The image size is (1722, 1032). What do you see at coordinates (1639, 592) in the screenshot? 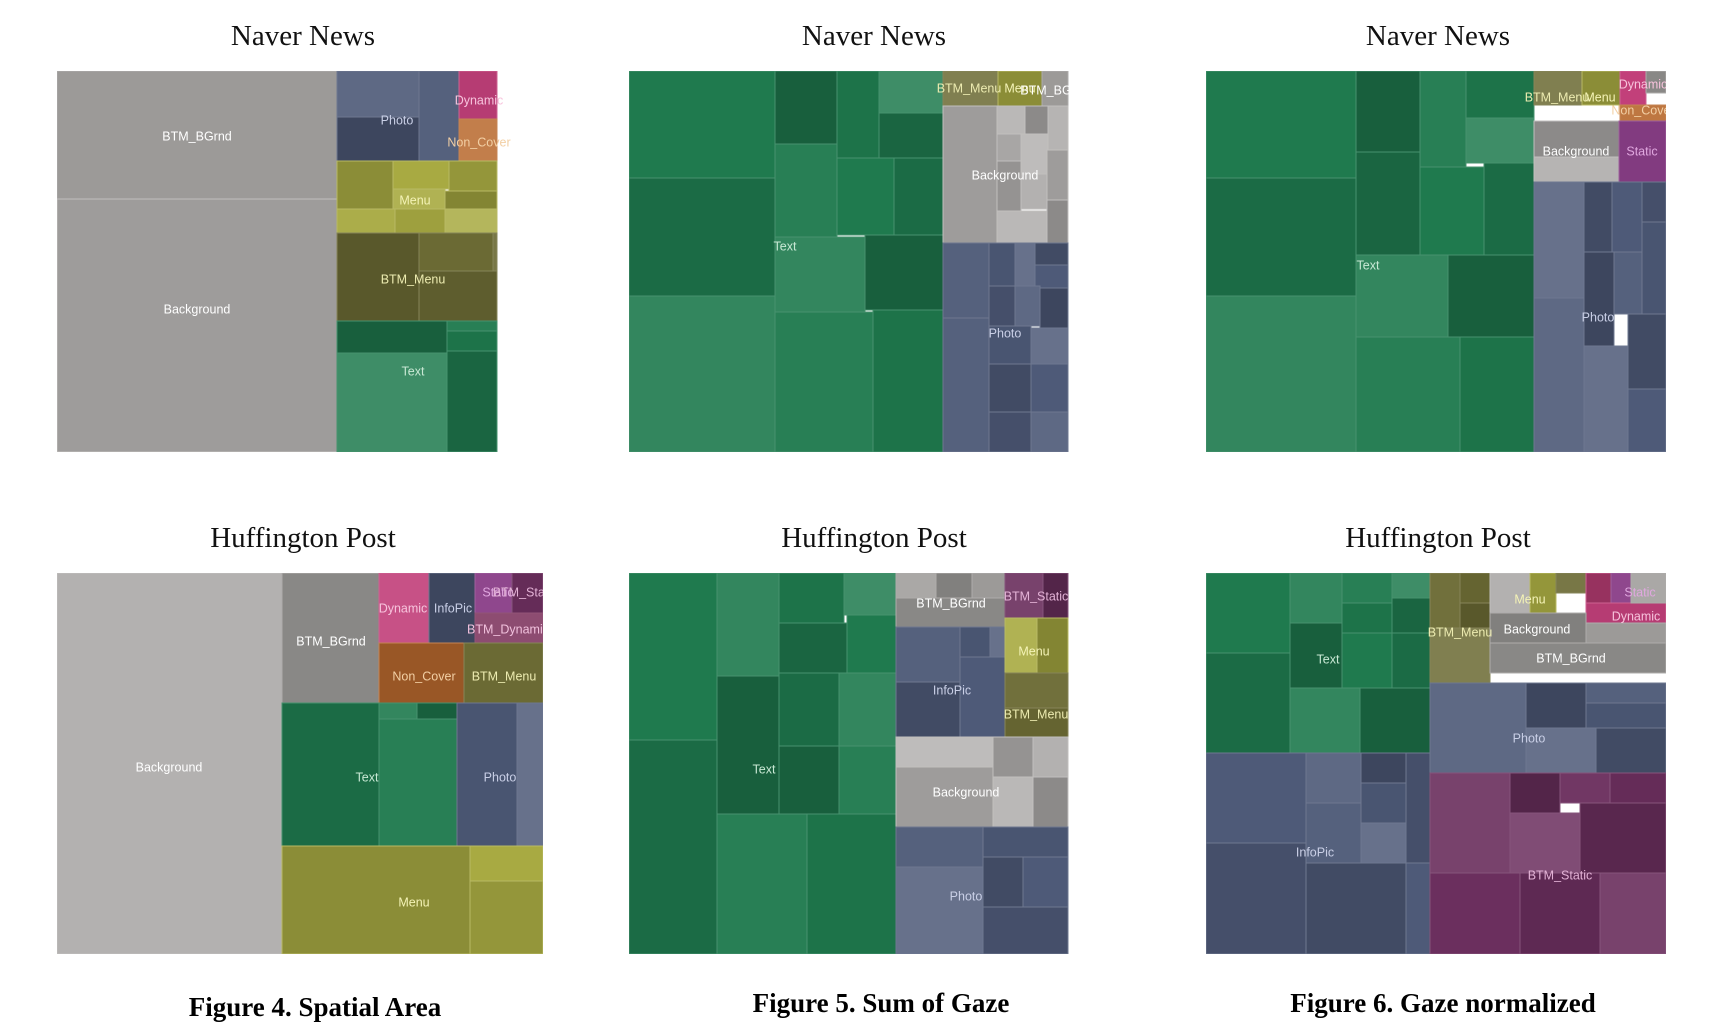
I see `treemap-label-static: Static` at bounding box center [1639, 592].